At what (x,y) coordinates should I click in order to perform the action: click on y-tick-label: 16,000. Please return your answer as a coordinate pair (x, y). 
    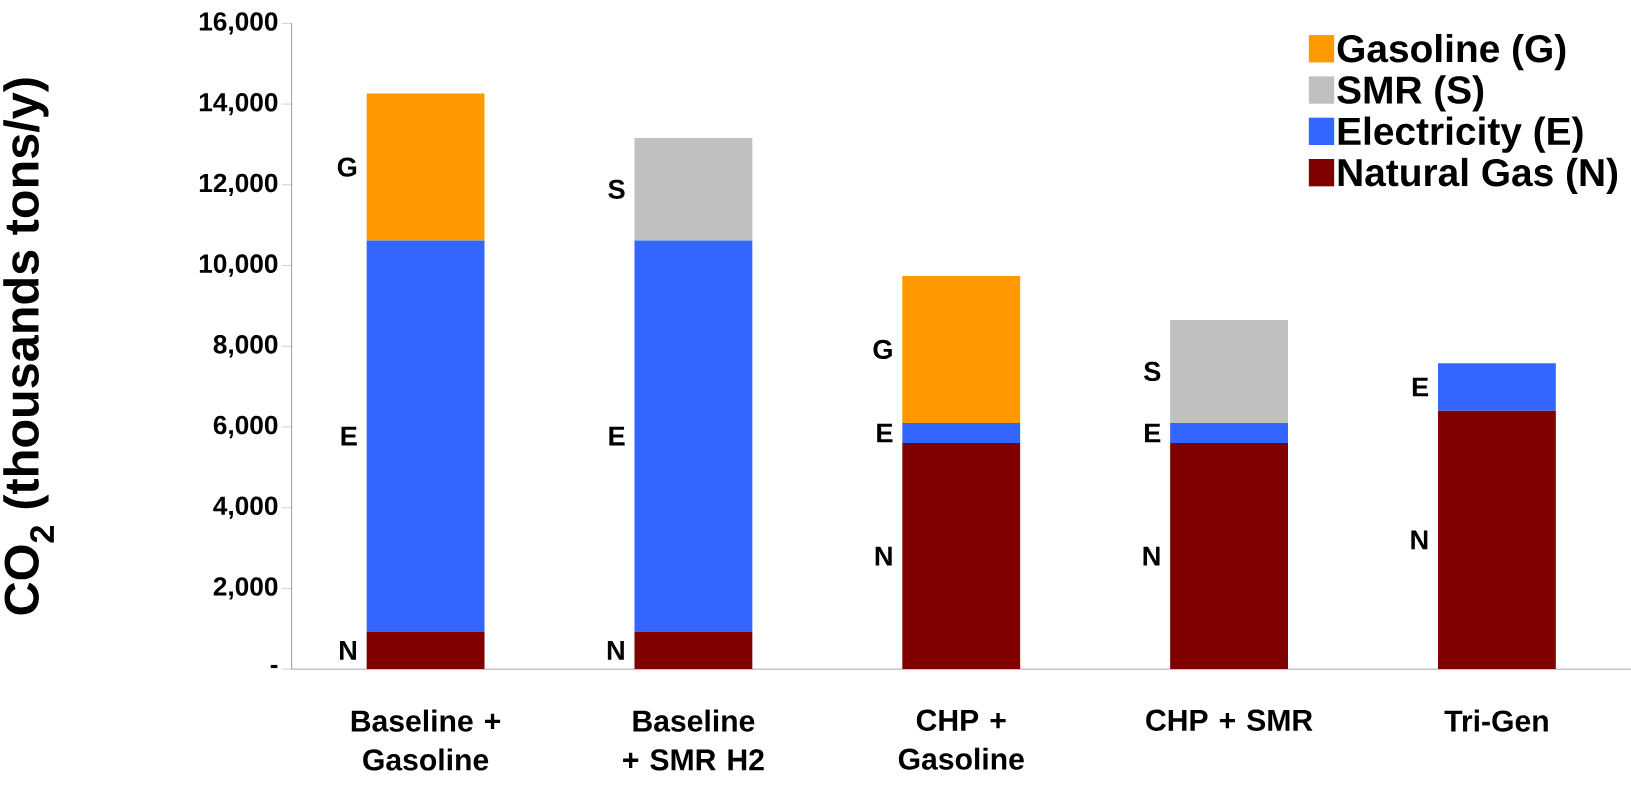
    Looking at the image, I should click on (238, 23).